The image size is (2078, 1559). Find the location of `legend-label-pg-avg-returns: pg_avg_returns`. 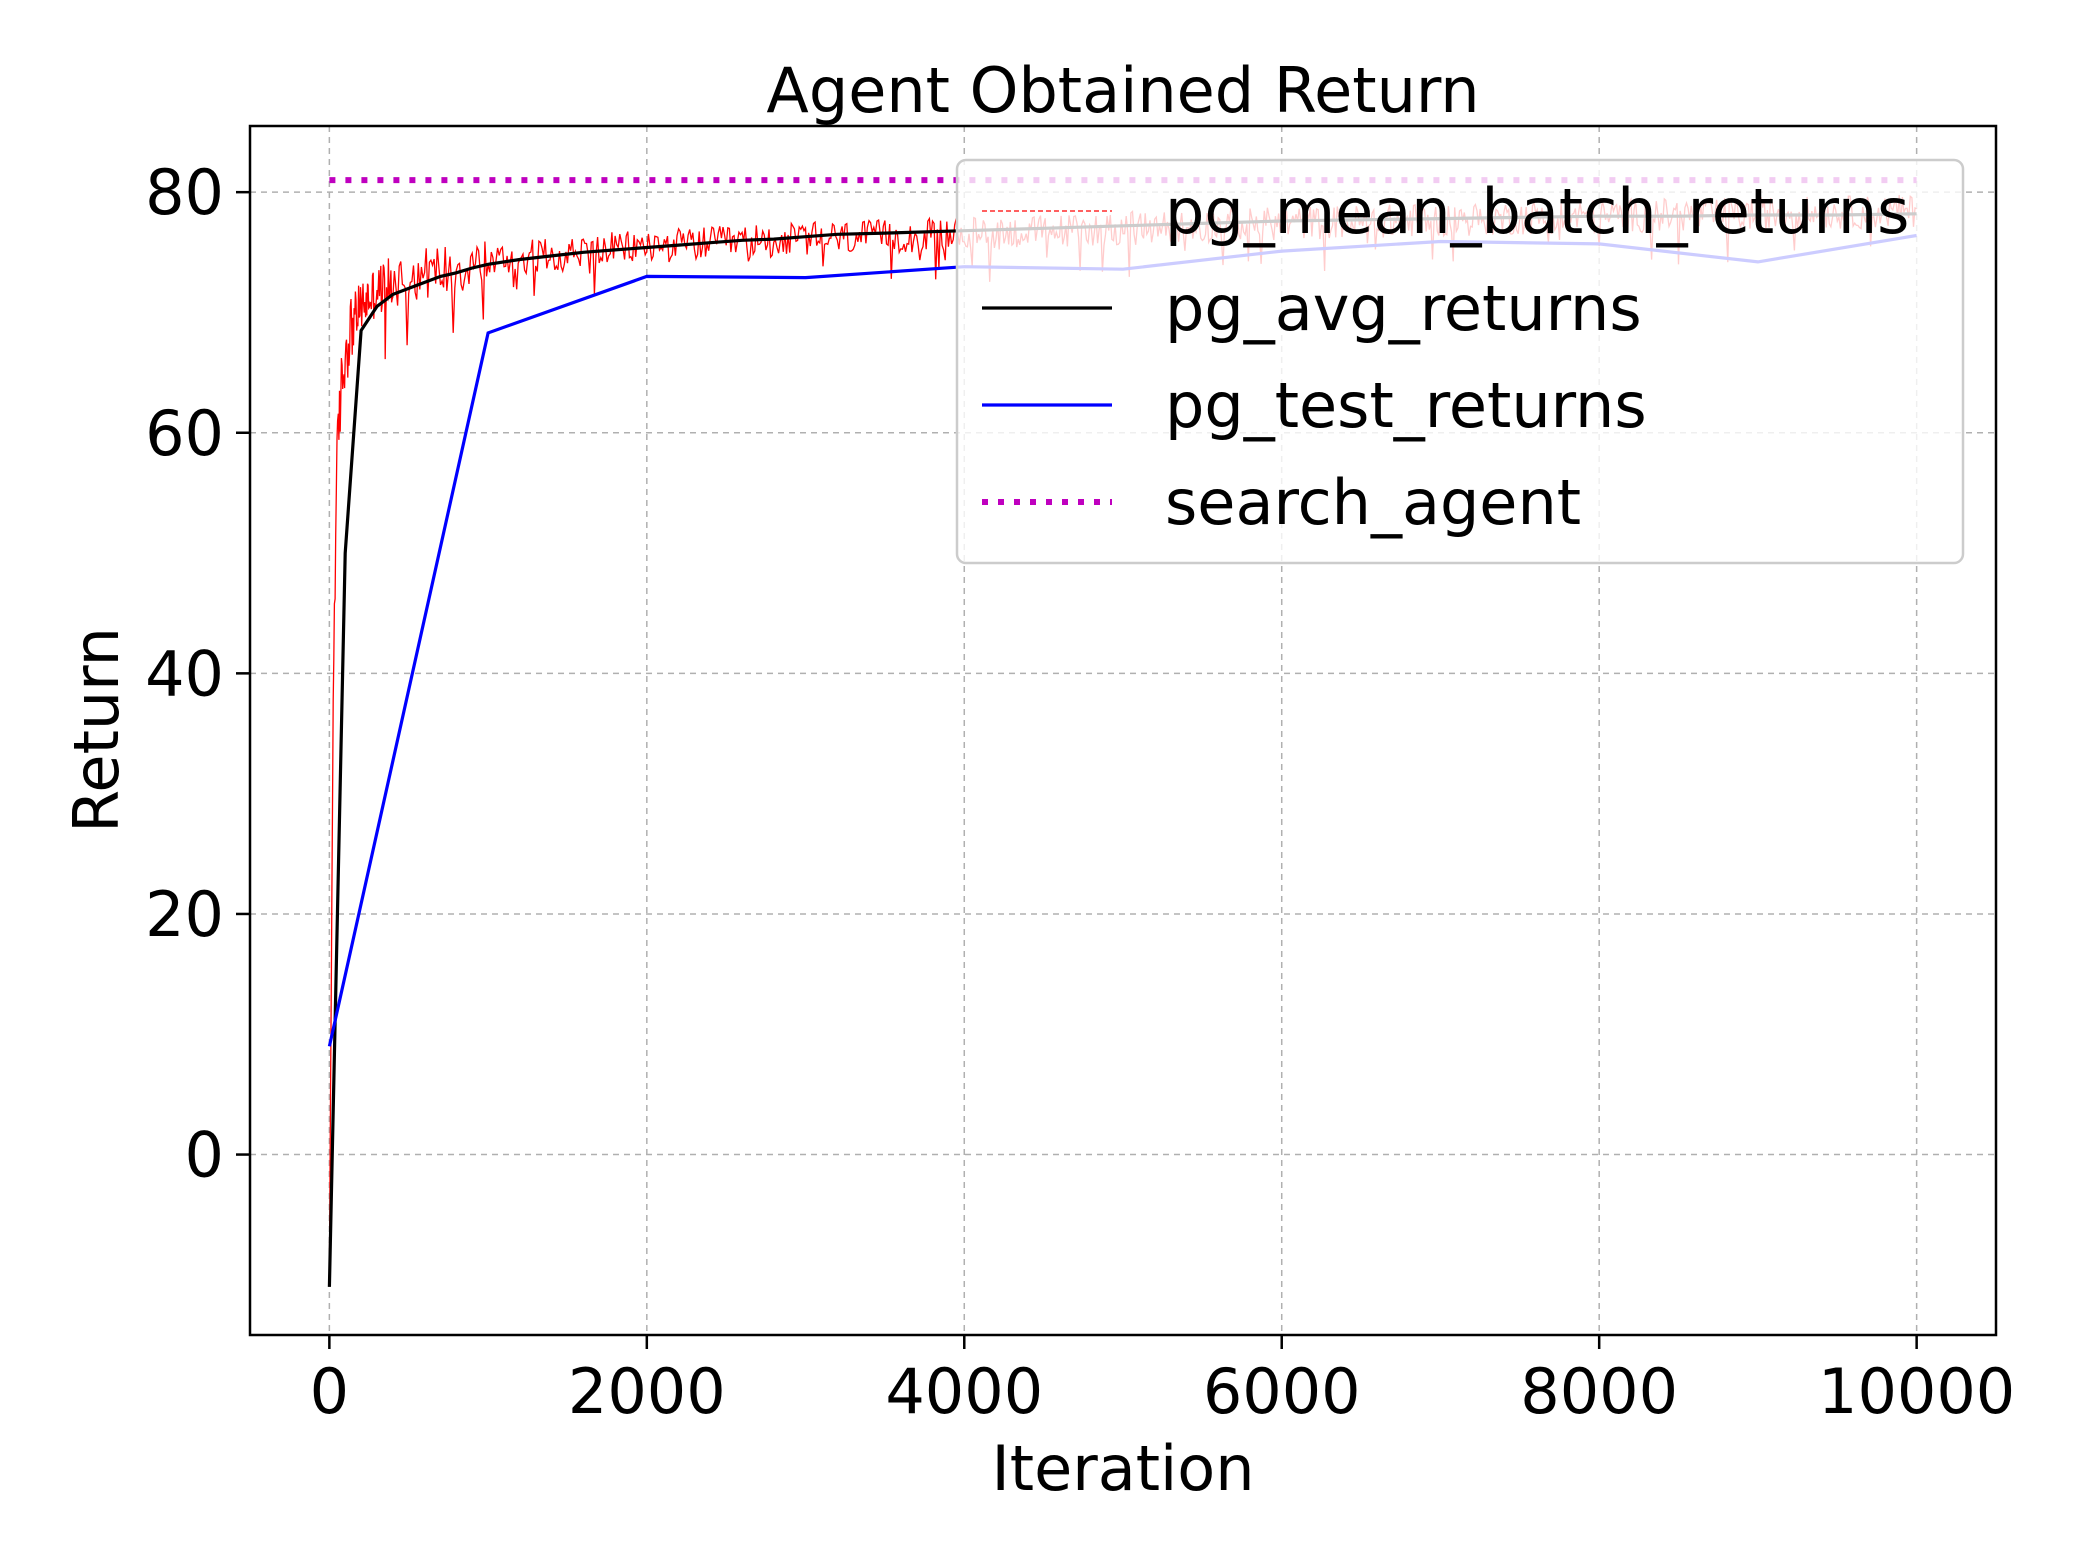

legend-label-pg-avg-returns: pg_avg_returns is located at coordinates (1403, 308).